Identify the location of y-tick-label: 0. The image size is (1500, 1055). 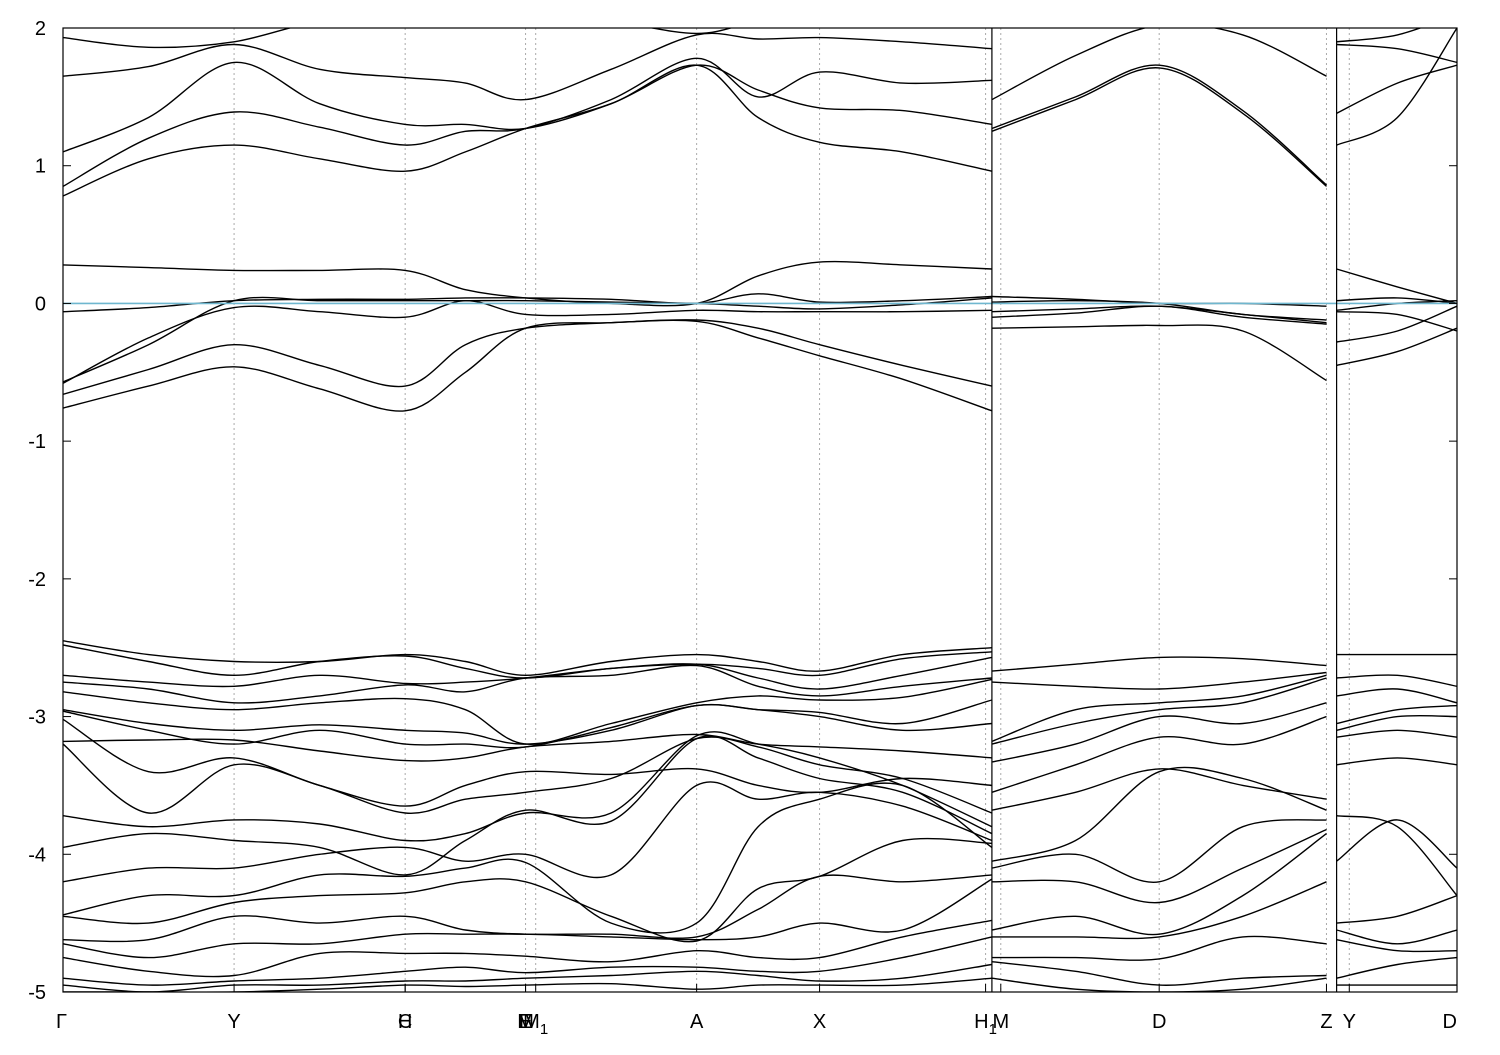
(40, 304).